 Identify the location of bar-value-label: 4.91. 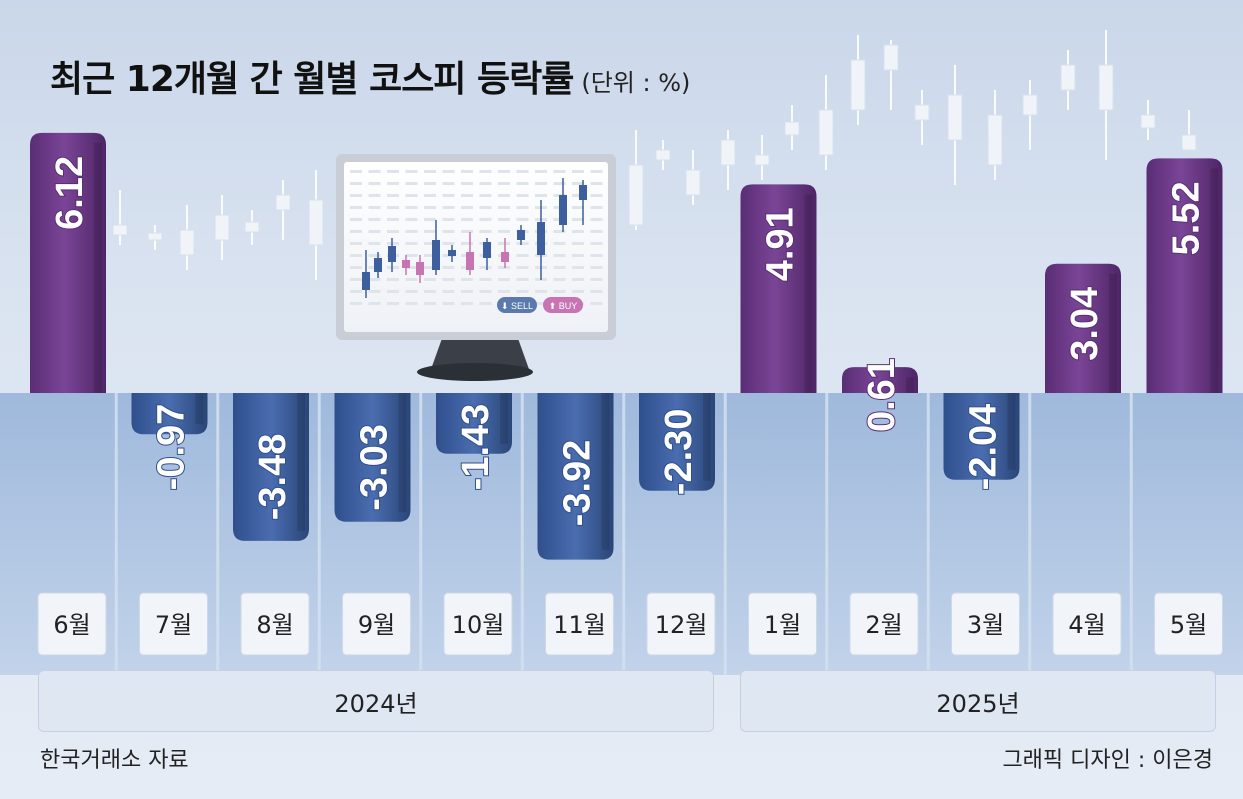
(781, 244).